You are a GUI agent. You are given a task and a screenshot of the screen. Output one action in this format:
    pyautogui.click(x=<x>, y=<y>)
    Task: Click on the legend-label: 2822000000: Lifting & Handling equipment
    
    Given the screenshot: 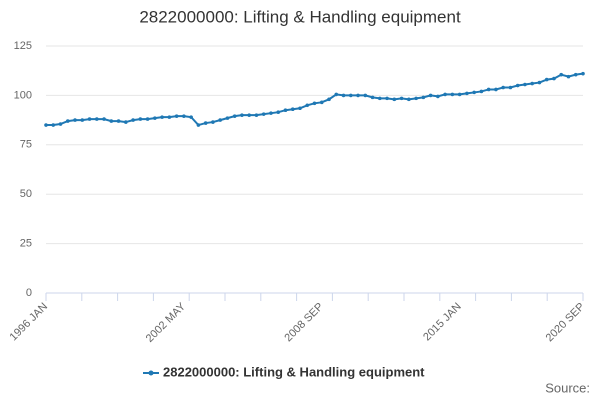 What is the action you would take?
    pyautogui.click(x=294, y=371)
    